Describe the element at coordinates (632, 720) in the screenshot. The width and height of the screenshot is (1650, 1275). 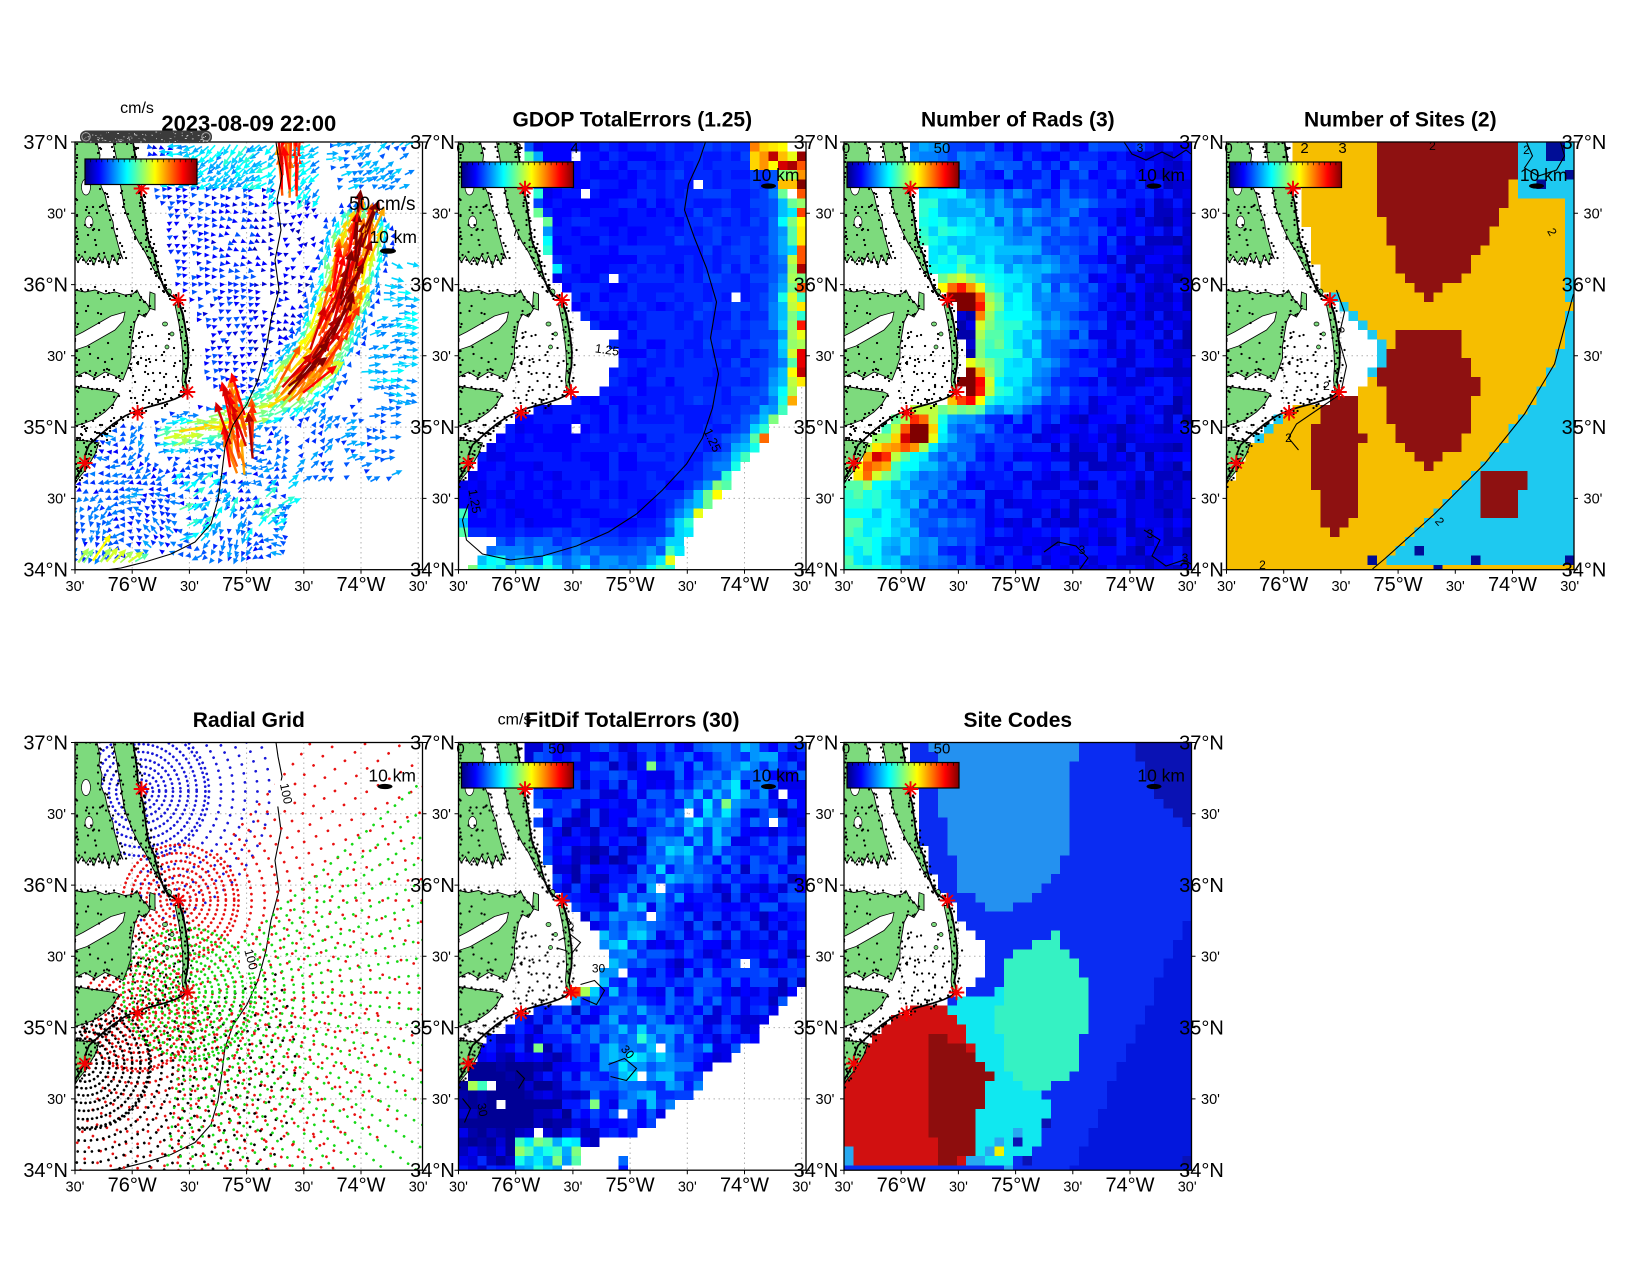
I see `svg-text: FitDif TotalErrors (30)` at that location.